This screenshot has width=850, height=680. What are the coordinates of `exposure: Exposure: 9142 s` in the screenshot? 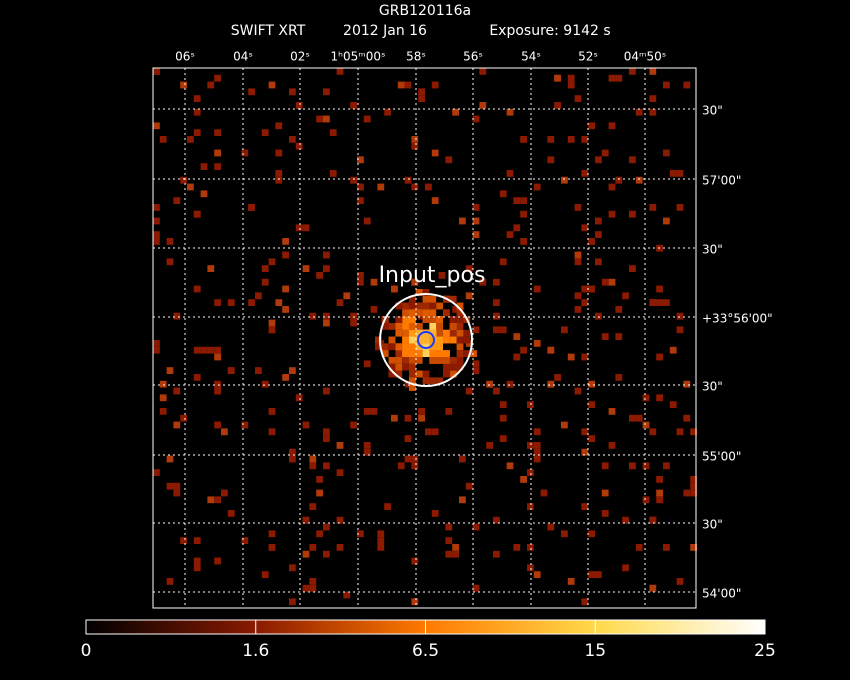 It's located at (549, 31).